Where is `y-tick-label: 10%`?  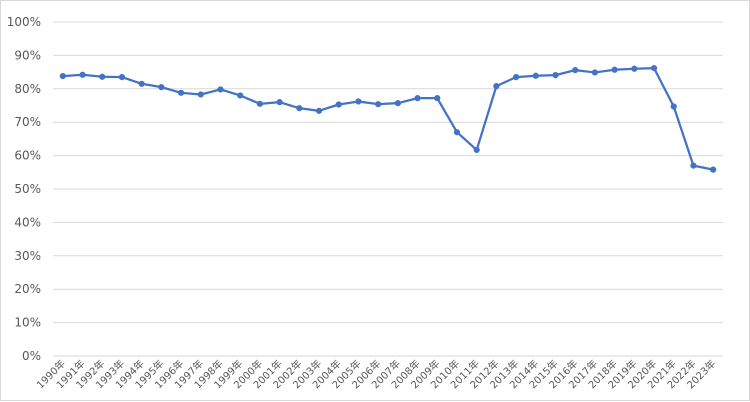 y-tick-label: 10% is located at coordinates (27, 323).